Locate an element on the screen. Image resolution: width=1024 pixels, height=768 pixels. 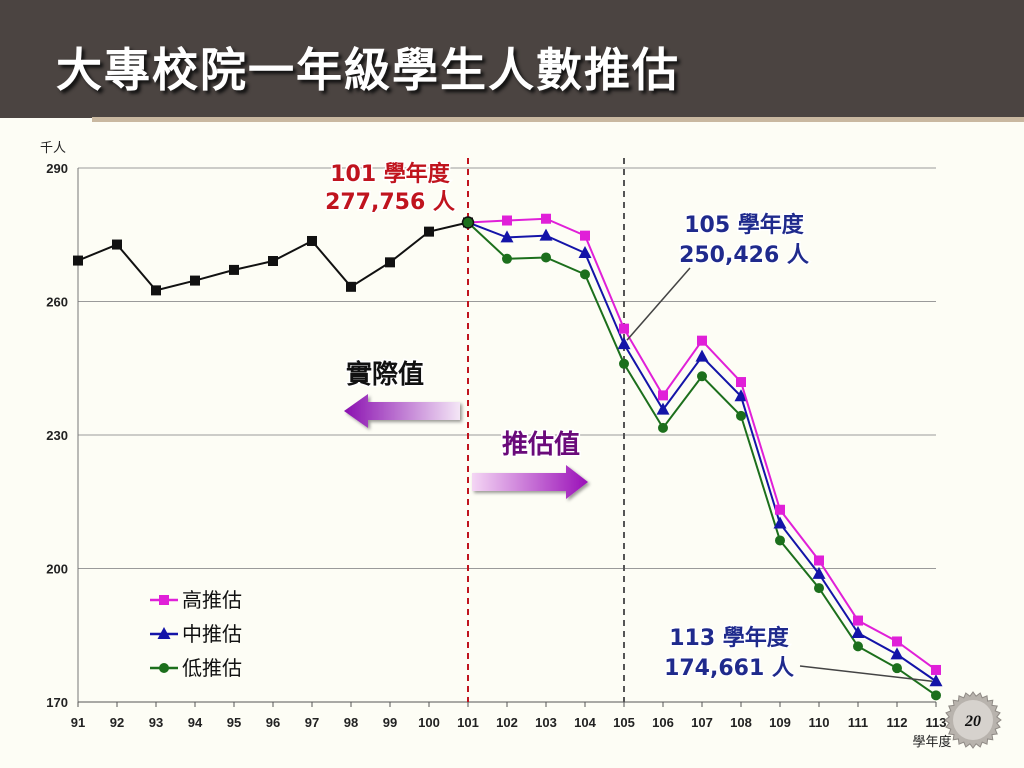
x-tick-label: 102 is located at coordinates (507, 722).